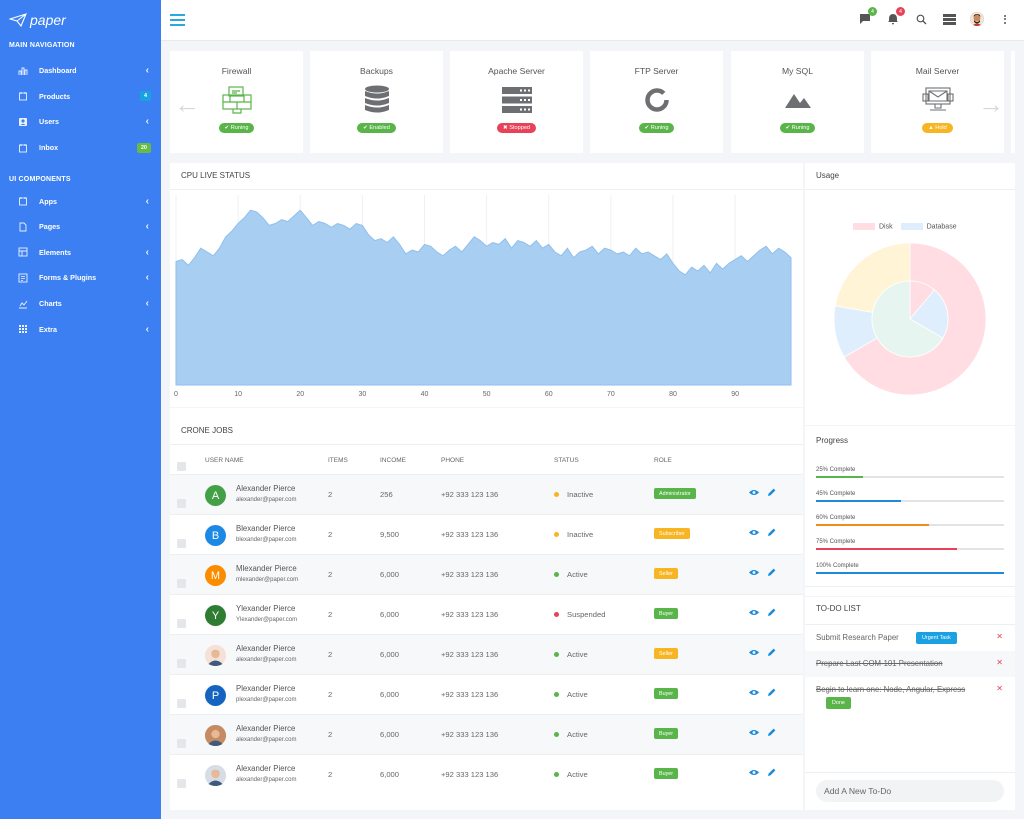 The image size is (1024, 819). Describe the element at coordinates (181, 466) in the screenshot. I see `select-all-checkbox` at that location.